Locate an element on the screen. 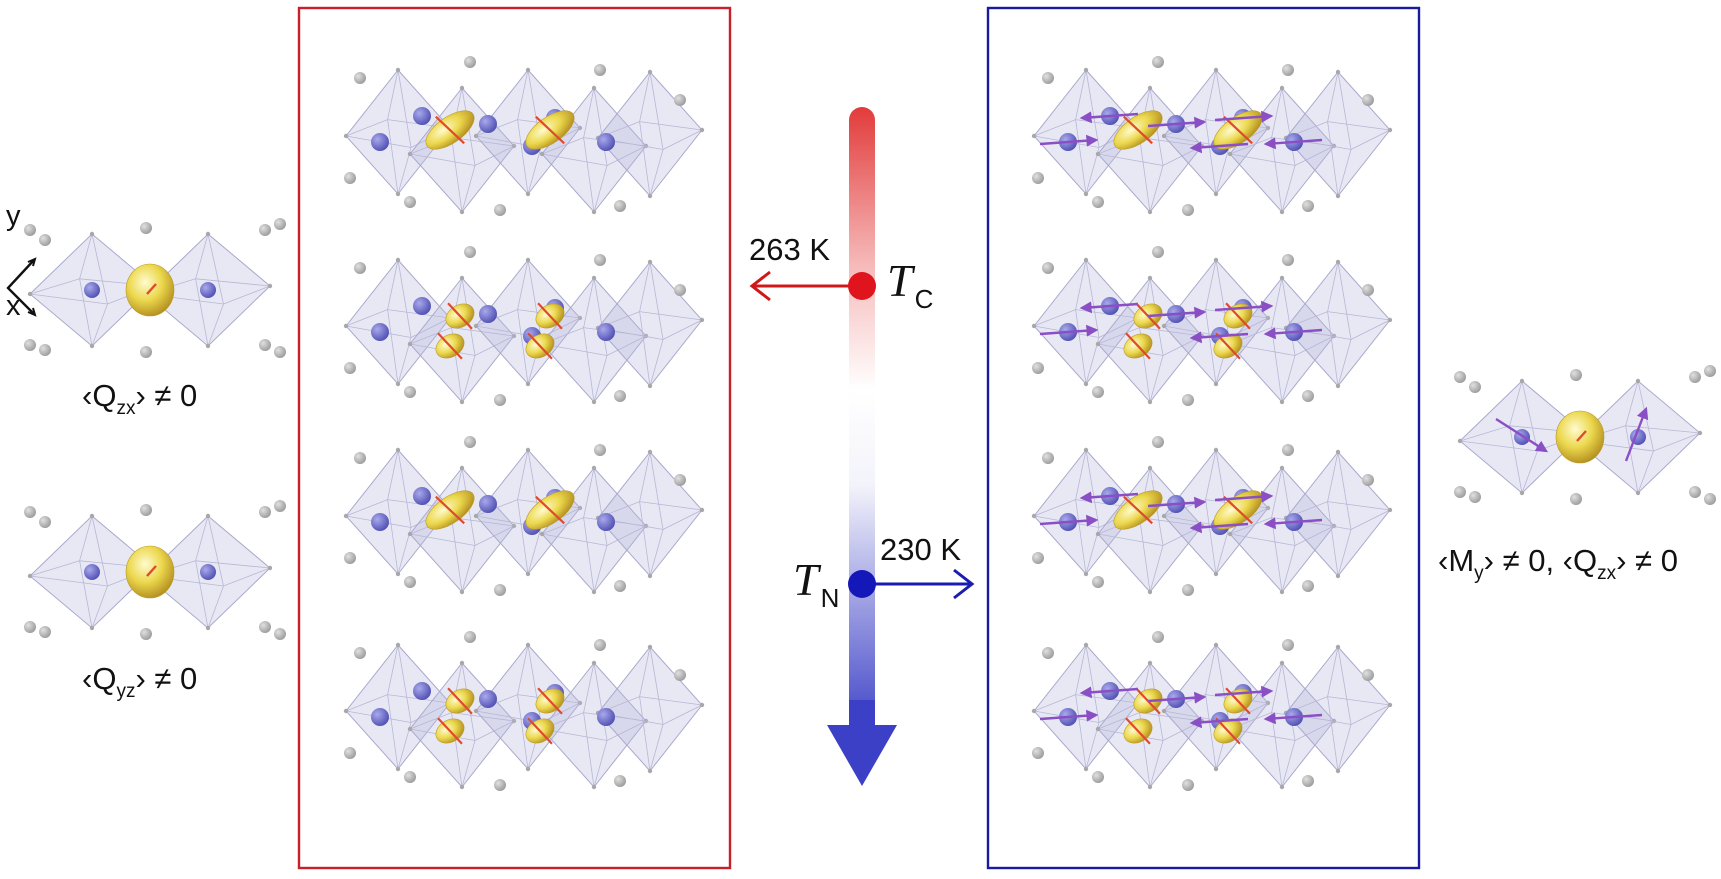 The image size is (1721, 879). tc-symbol: TC is located at coordinates (910, 284).